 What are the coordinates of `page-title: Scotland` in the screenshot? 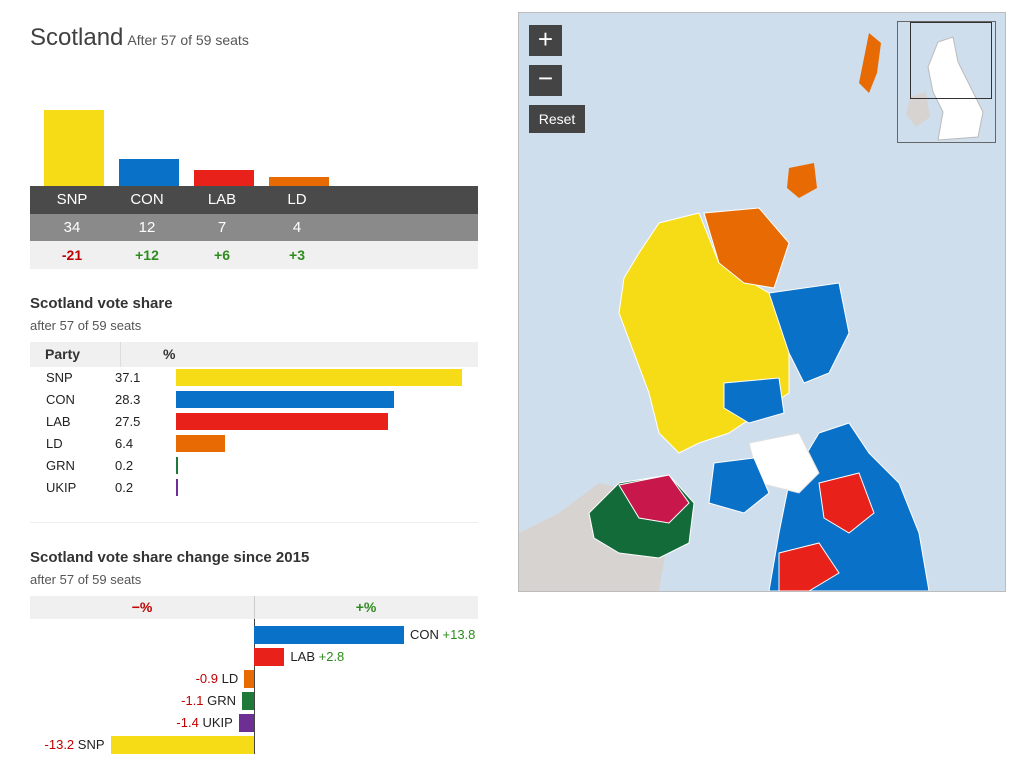 It's located at (77, 37).